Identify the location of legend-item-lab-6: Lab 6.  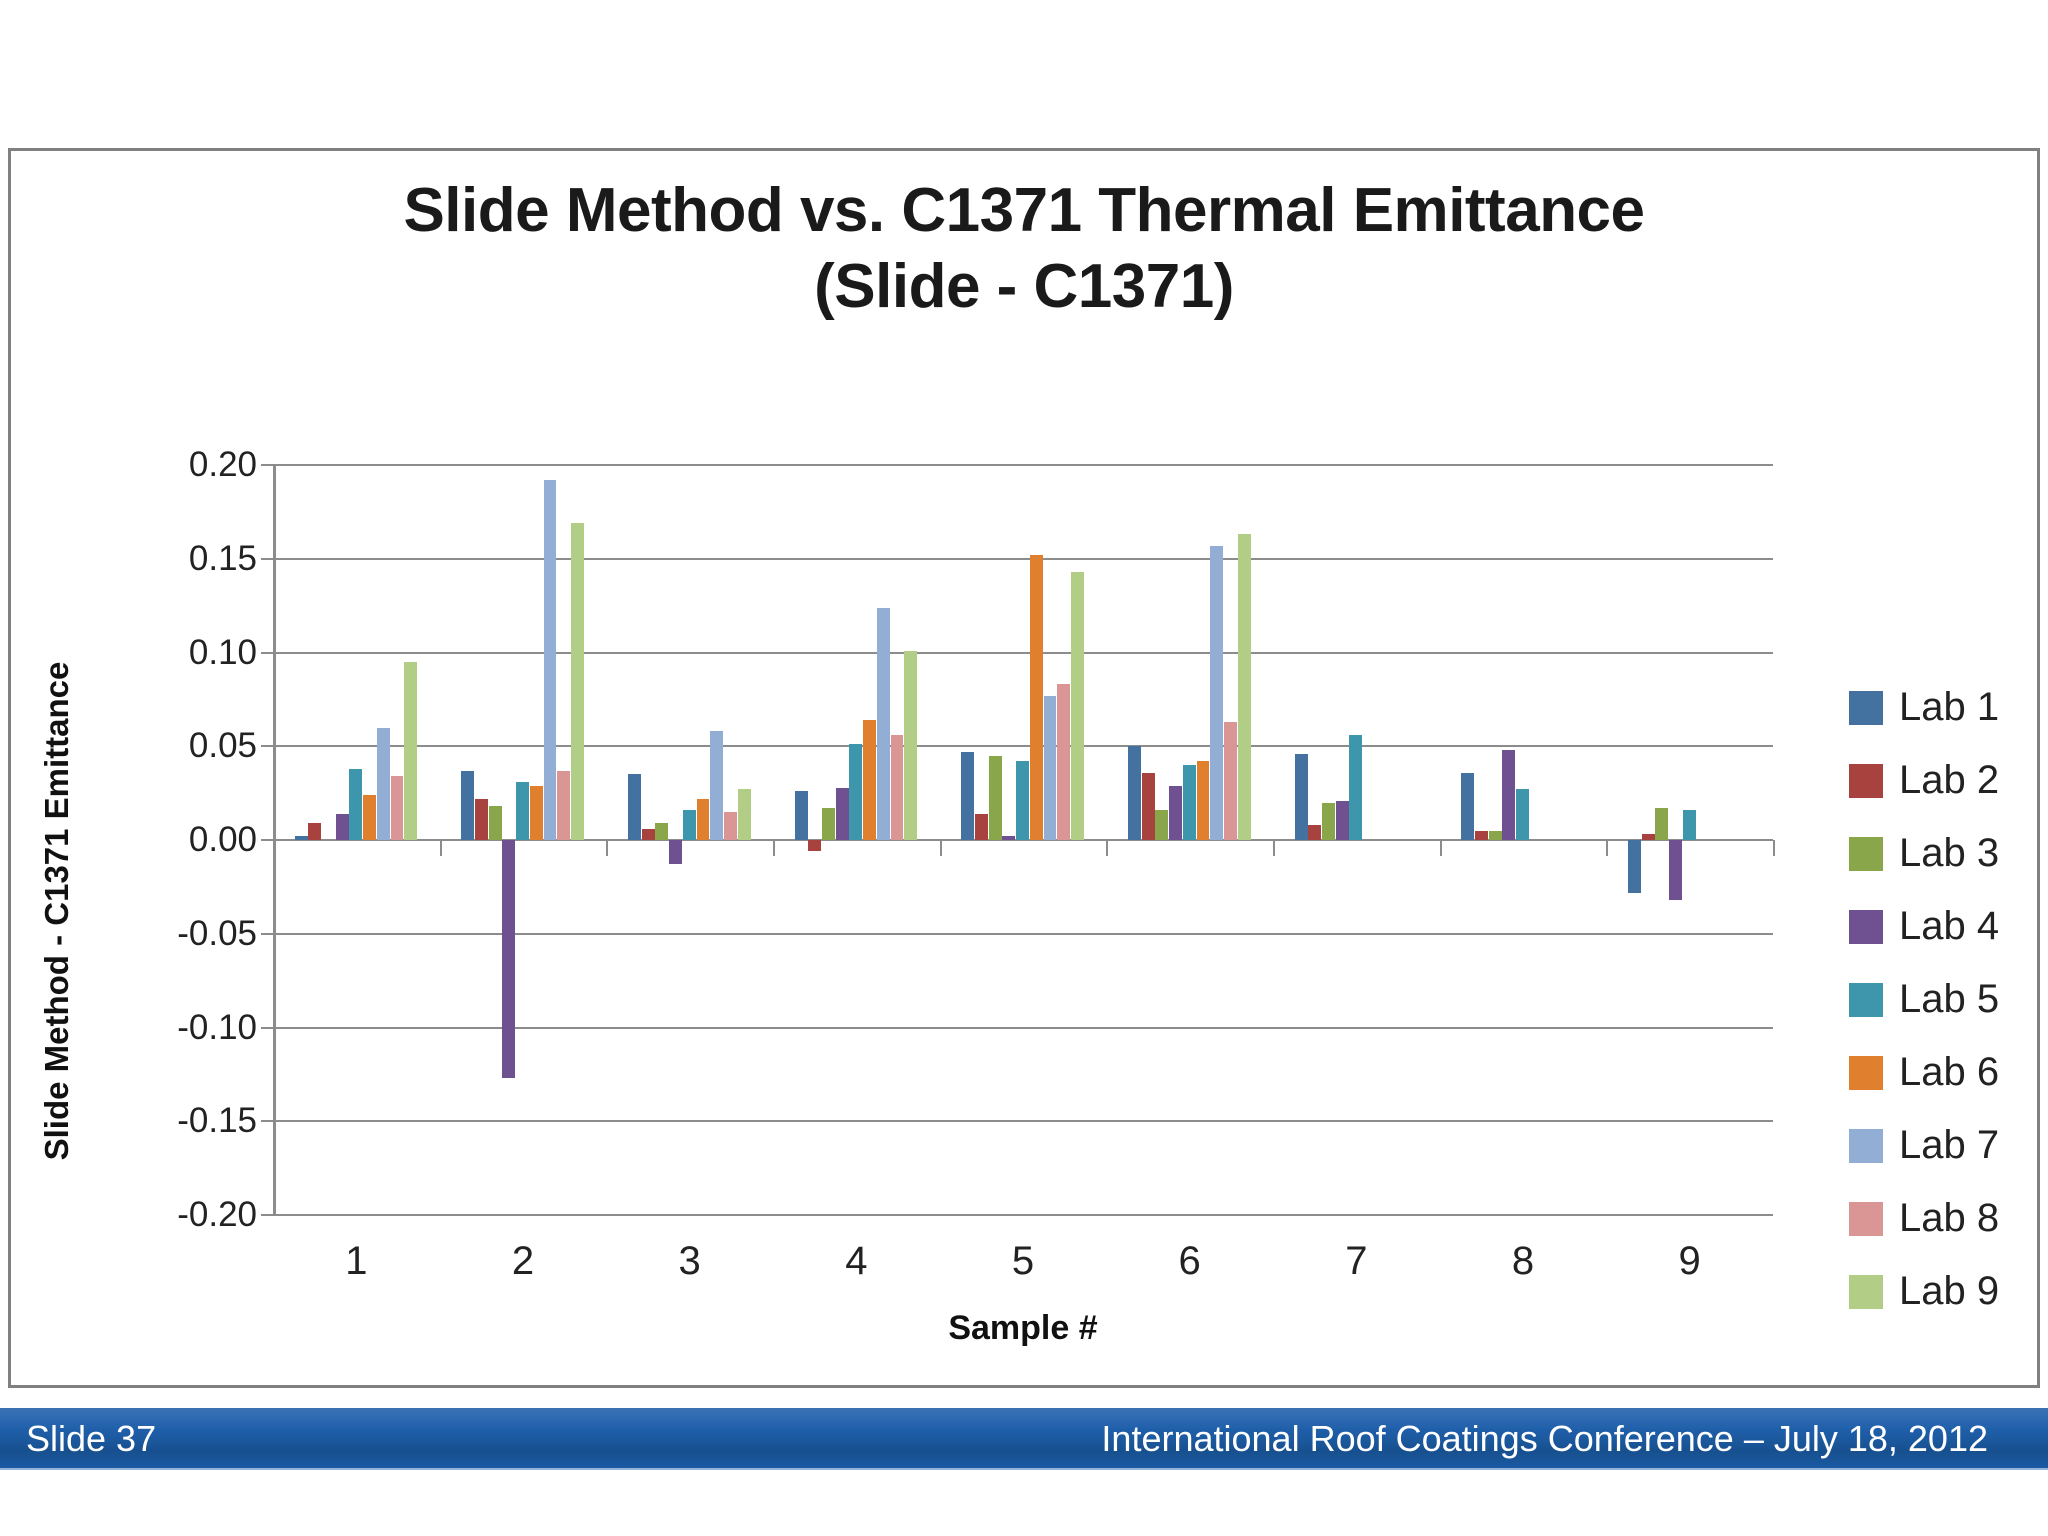
(1939, 1072).